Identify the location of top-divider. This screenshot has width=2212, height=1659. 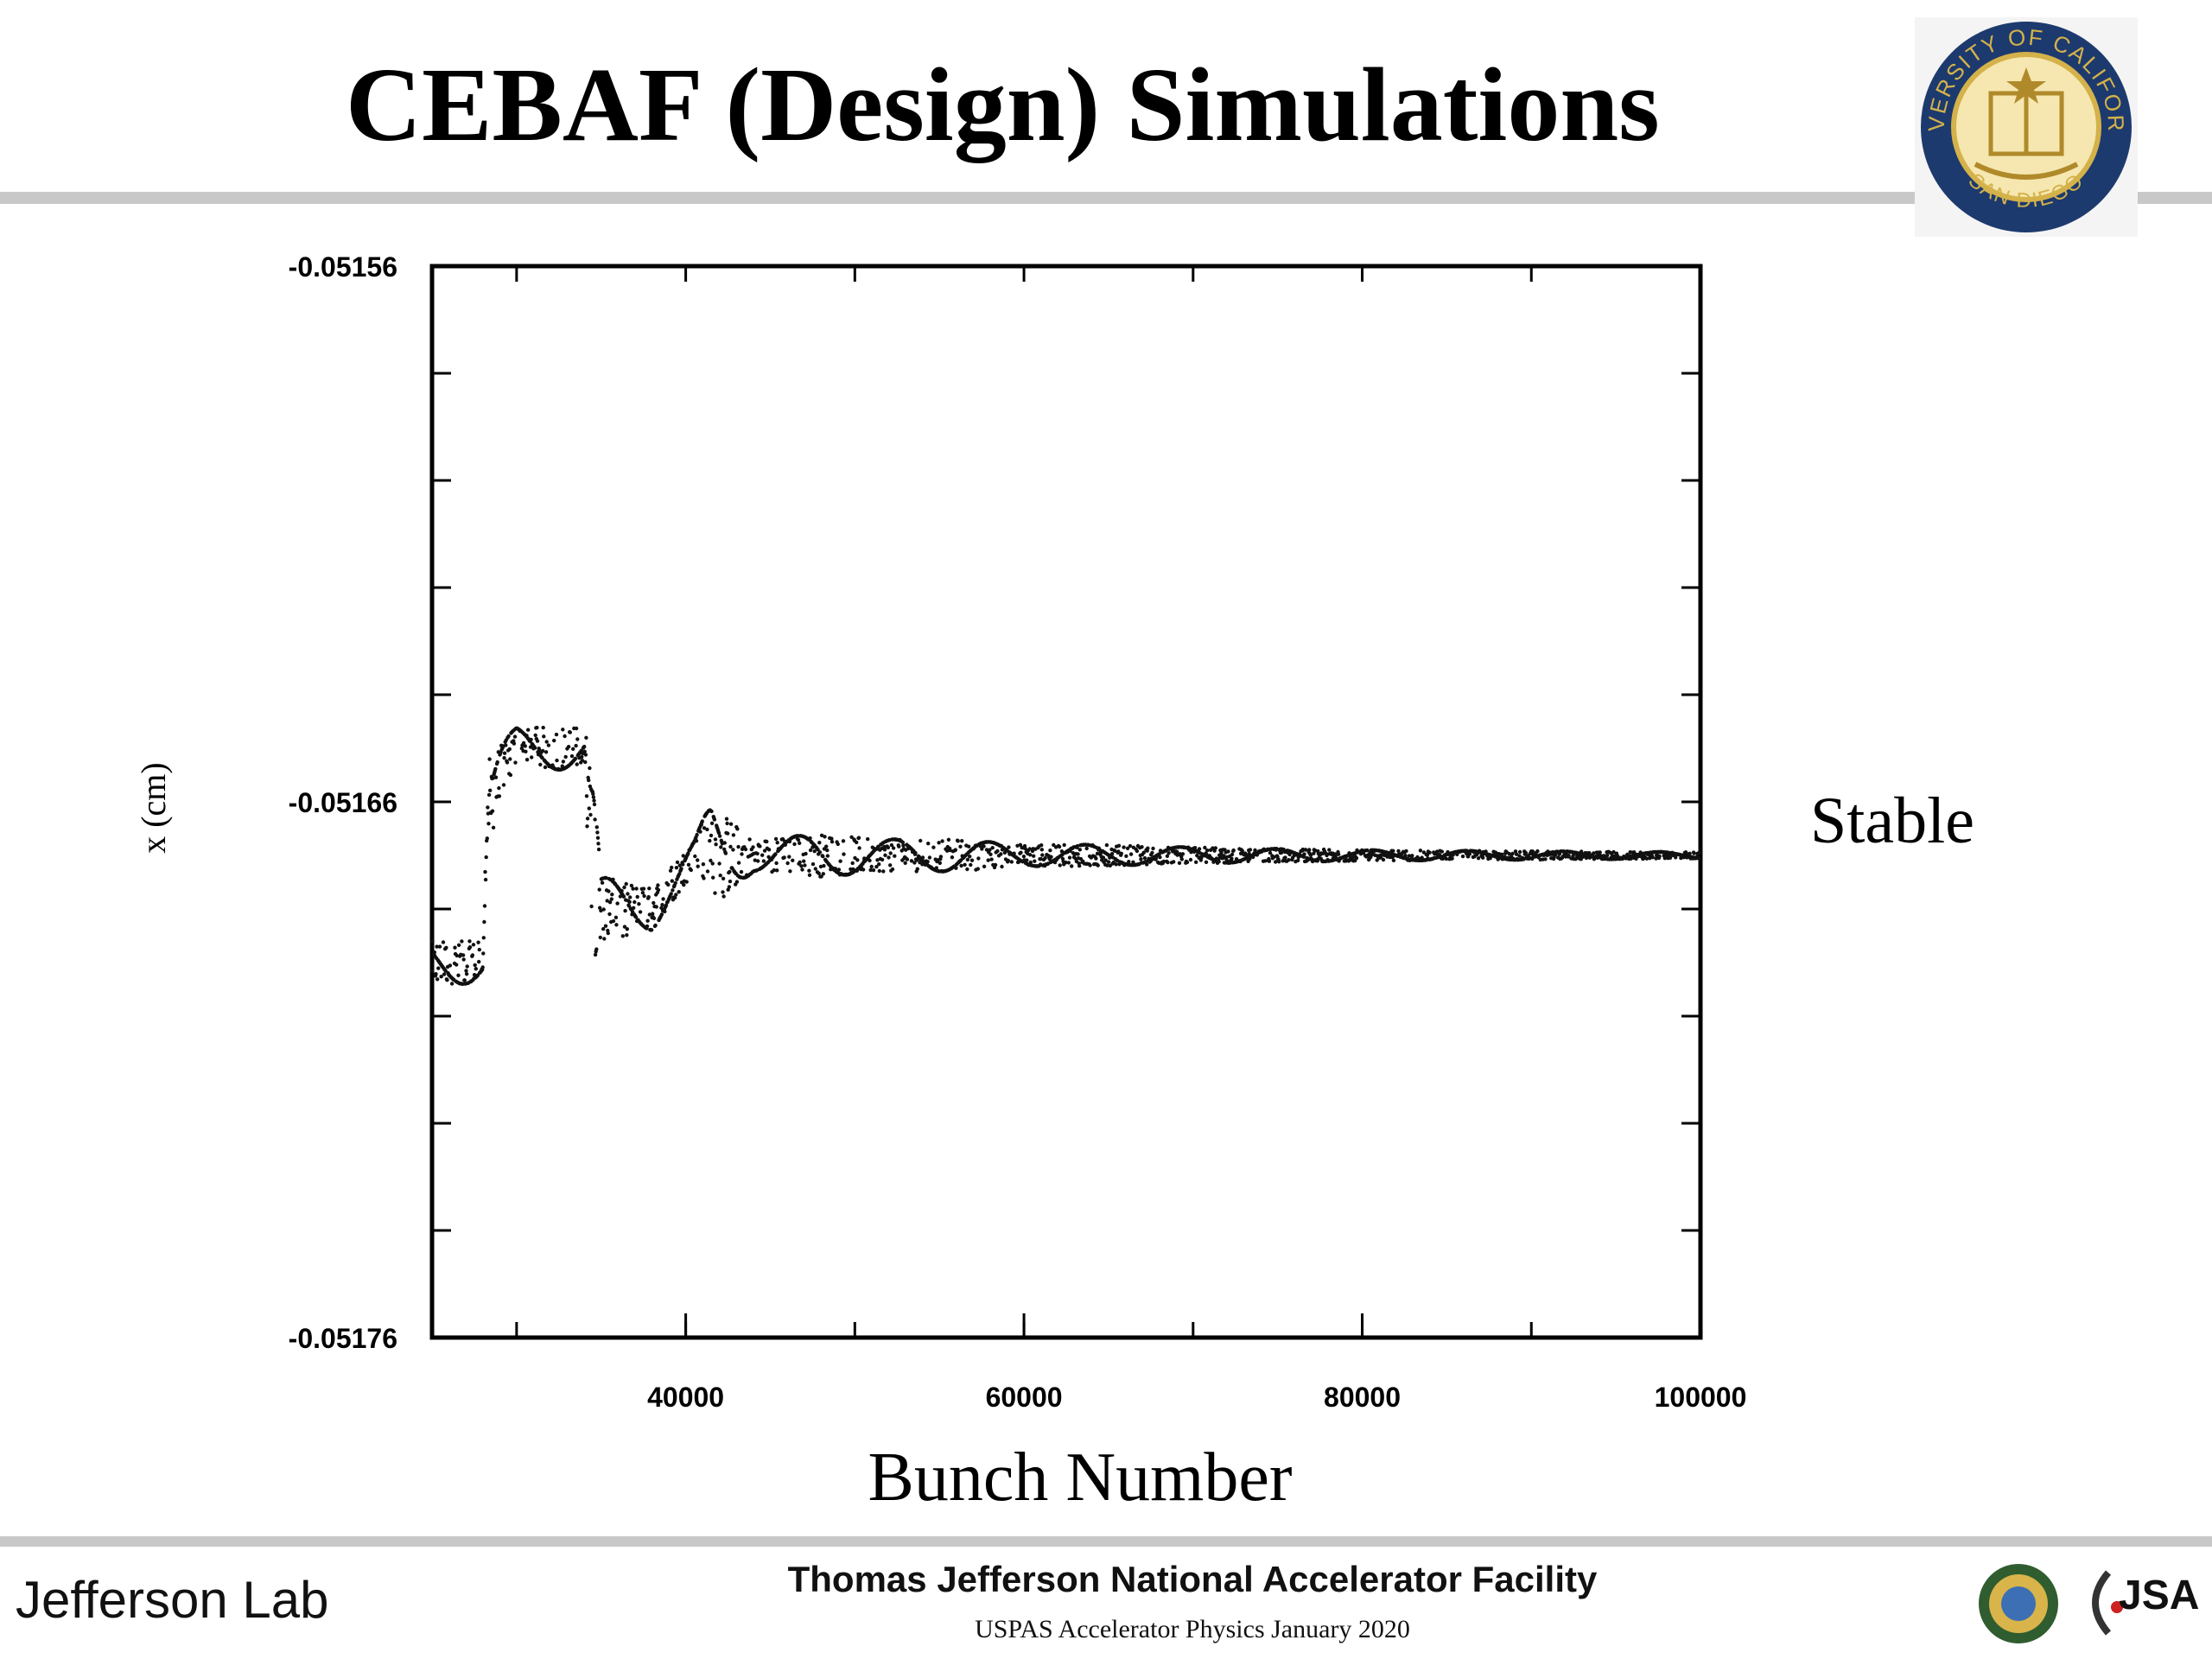
(1106, 198).